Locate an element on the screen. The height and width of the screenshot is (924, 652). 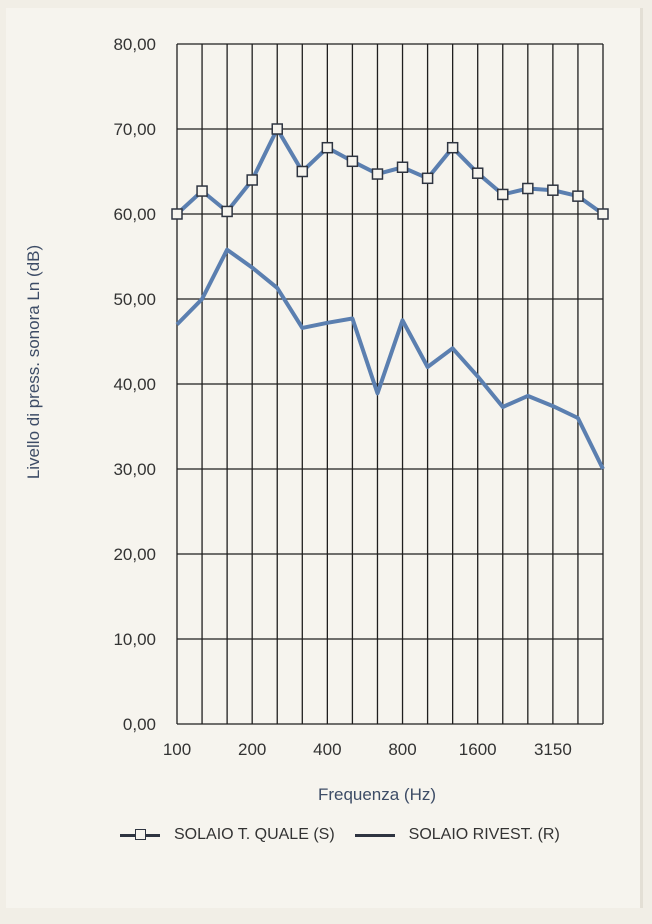
y-tick-label: 20,00 is located at coordinates (134, 554).